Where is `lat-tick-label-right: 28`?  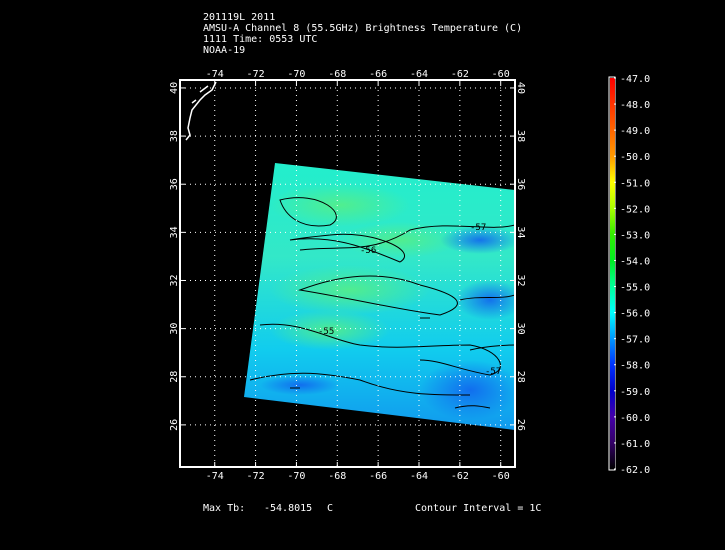 lat-tick-label-right: 28 is located at coordinates (520, 377).